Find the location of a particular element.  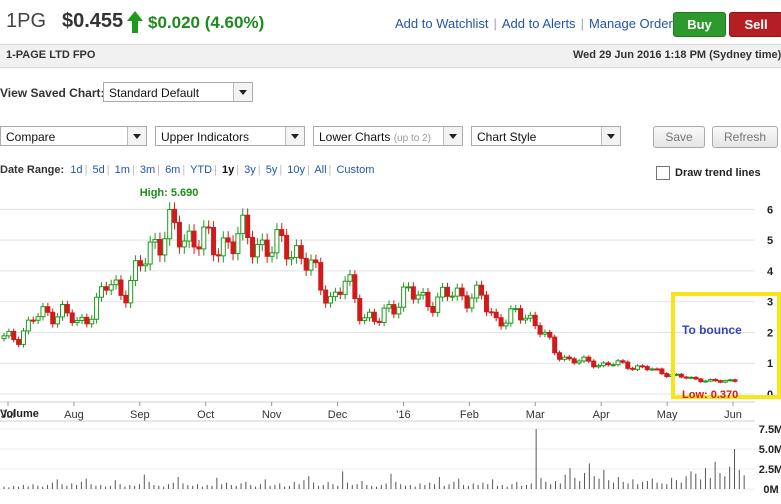

buy-button: Buy is located at coordinates (699, 24).